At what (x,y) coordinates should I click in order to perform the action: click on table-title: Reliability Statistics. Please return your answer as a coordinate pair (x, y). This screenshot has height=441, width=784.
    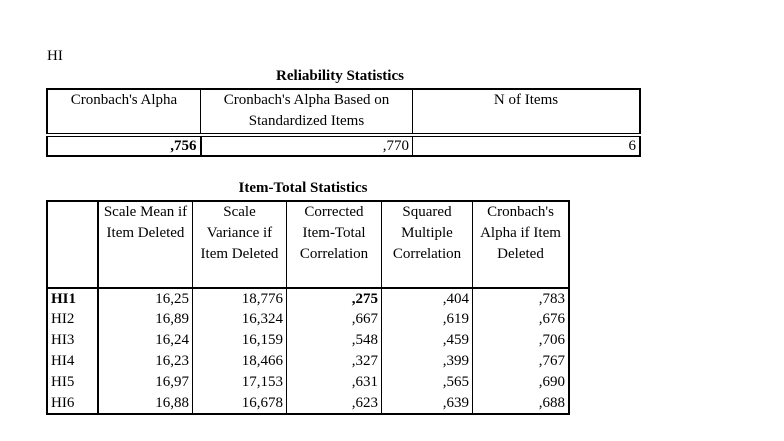
    Looking at the image, I should click on (340, 76).